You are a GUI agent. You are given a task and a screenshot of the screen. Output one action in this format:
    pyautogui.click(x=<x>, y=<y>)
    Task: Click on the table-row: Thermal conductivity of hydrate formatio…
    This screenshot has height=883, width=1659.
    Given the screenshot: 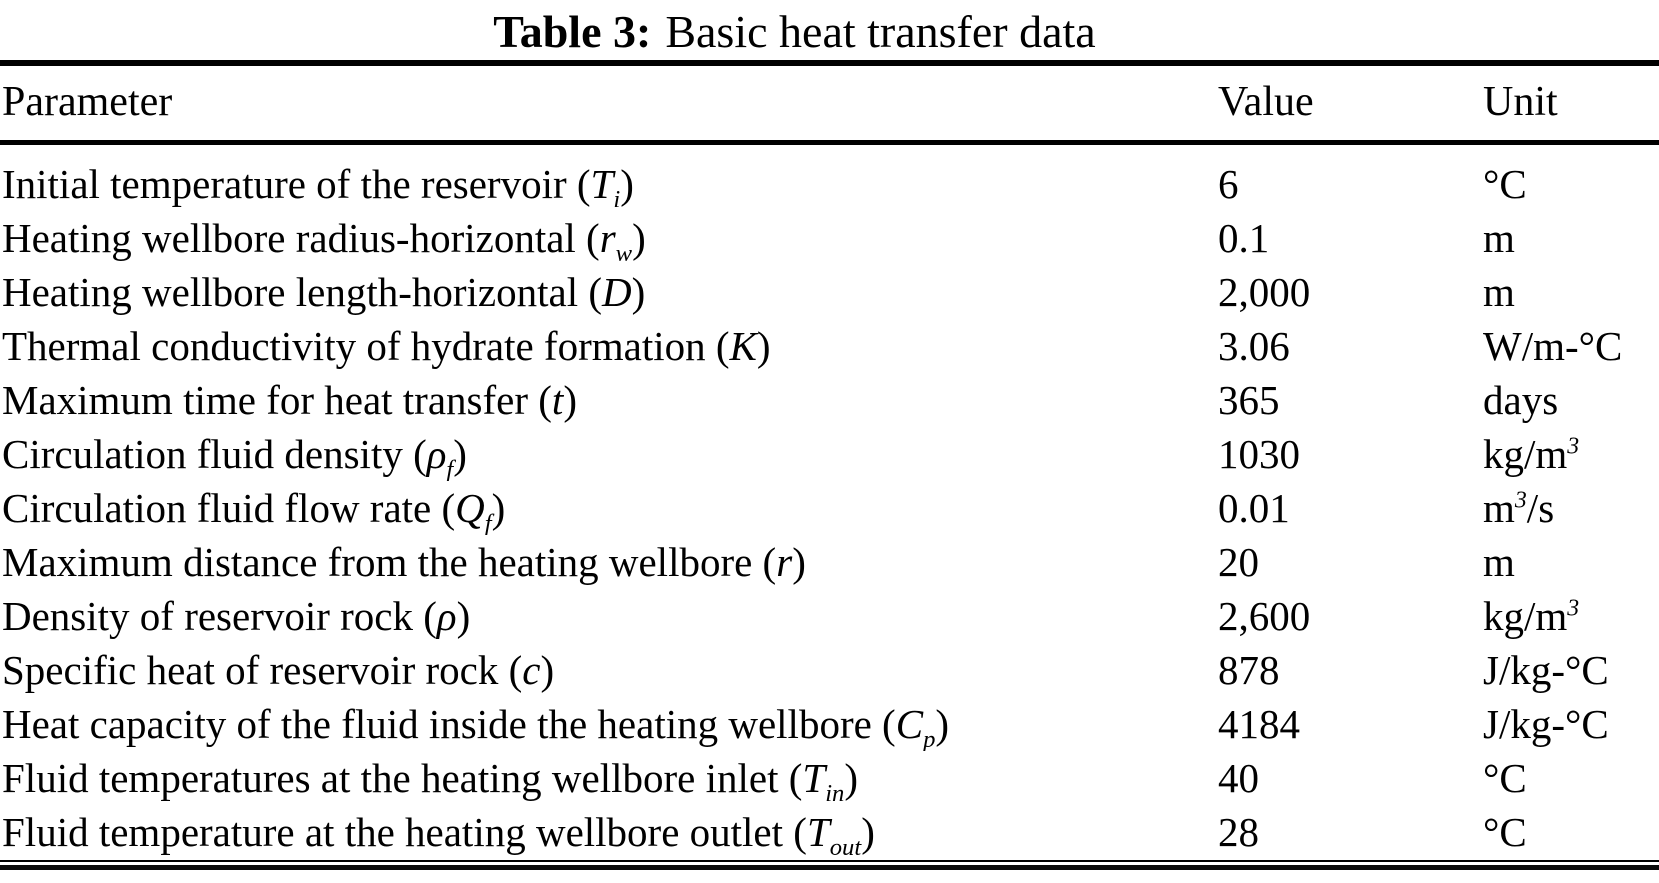 What is the action you would take?
    pyautogui.click(x=829, y=346)
    